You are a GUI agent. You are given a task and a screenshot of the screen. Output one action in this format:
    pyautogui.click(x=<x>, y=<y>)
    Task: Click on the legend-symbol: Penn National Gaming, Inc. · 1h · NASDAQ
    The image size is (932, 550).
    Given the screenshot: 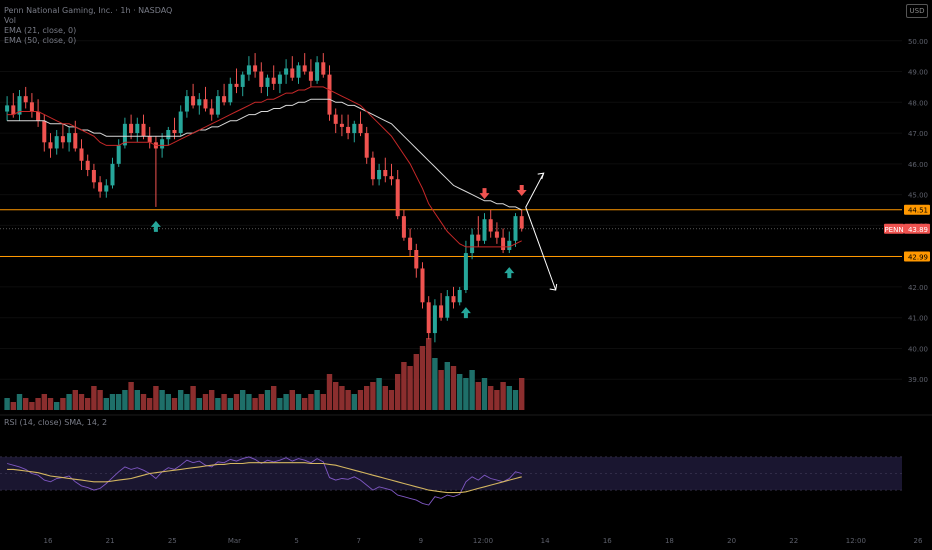 What is the action you would take?
    pyautogui.click(x=88, y=10)
    